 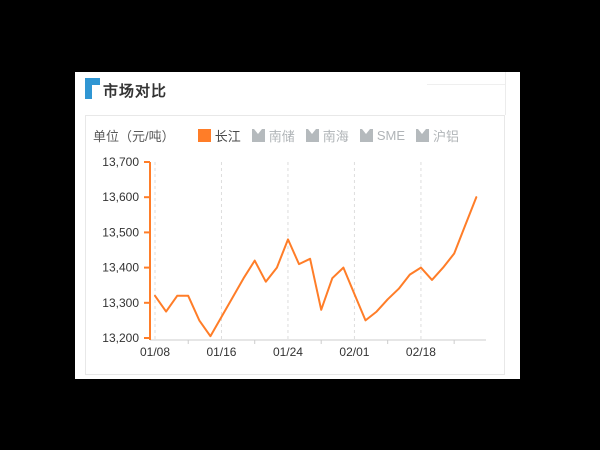 I want to click on divider-horizontal, so click(x=466, y=84).